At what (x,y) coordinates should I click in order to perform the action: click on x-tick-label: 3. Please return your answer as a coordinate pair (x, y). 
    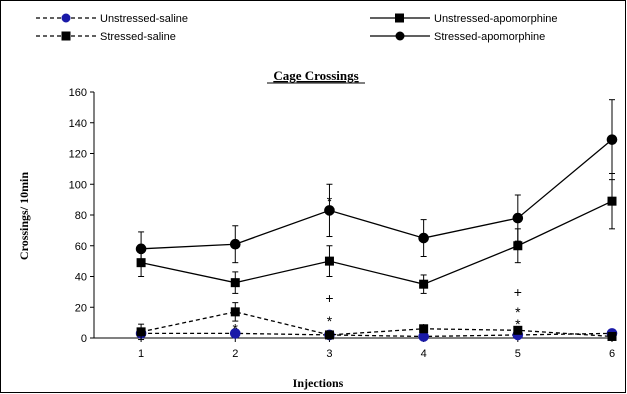
    Looking at the image, I should click on (329, 354).